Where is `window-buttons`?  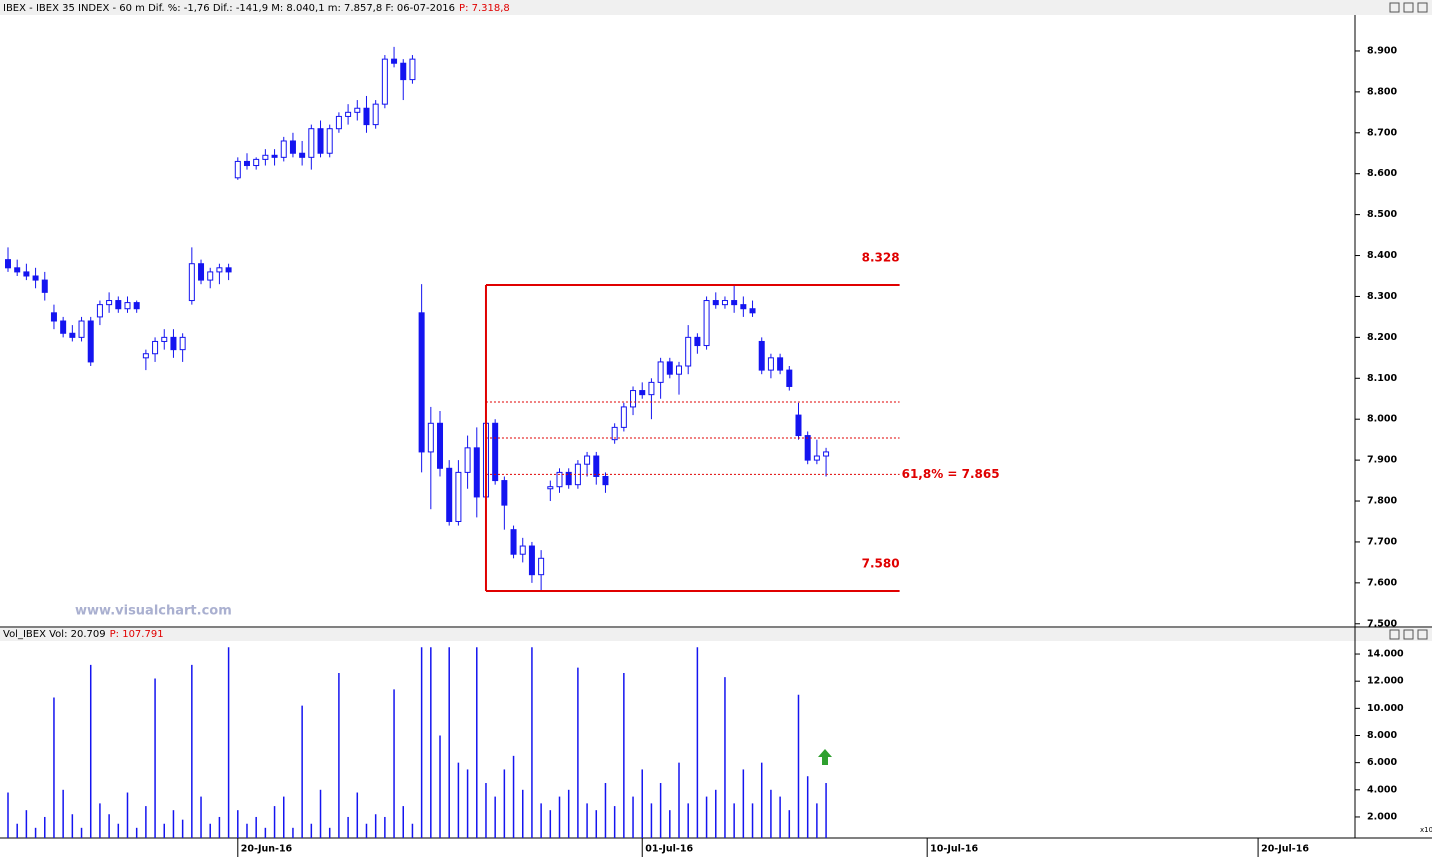
window-buttons is located at coordinates (1408, 7).